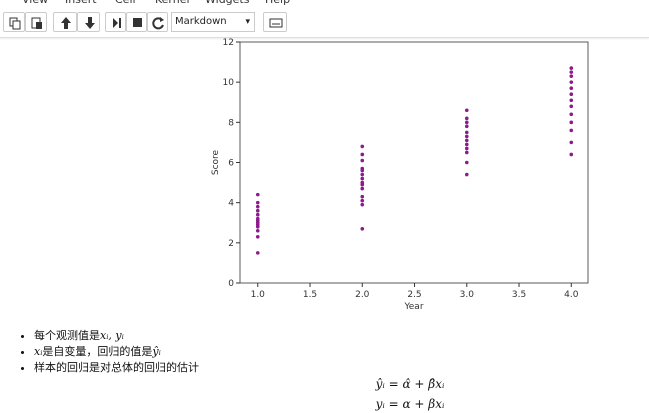 This screenshot has height=413, width=649. I want to click on y-axis-label: Score, so click(216, 162).